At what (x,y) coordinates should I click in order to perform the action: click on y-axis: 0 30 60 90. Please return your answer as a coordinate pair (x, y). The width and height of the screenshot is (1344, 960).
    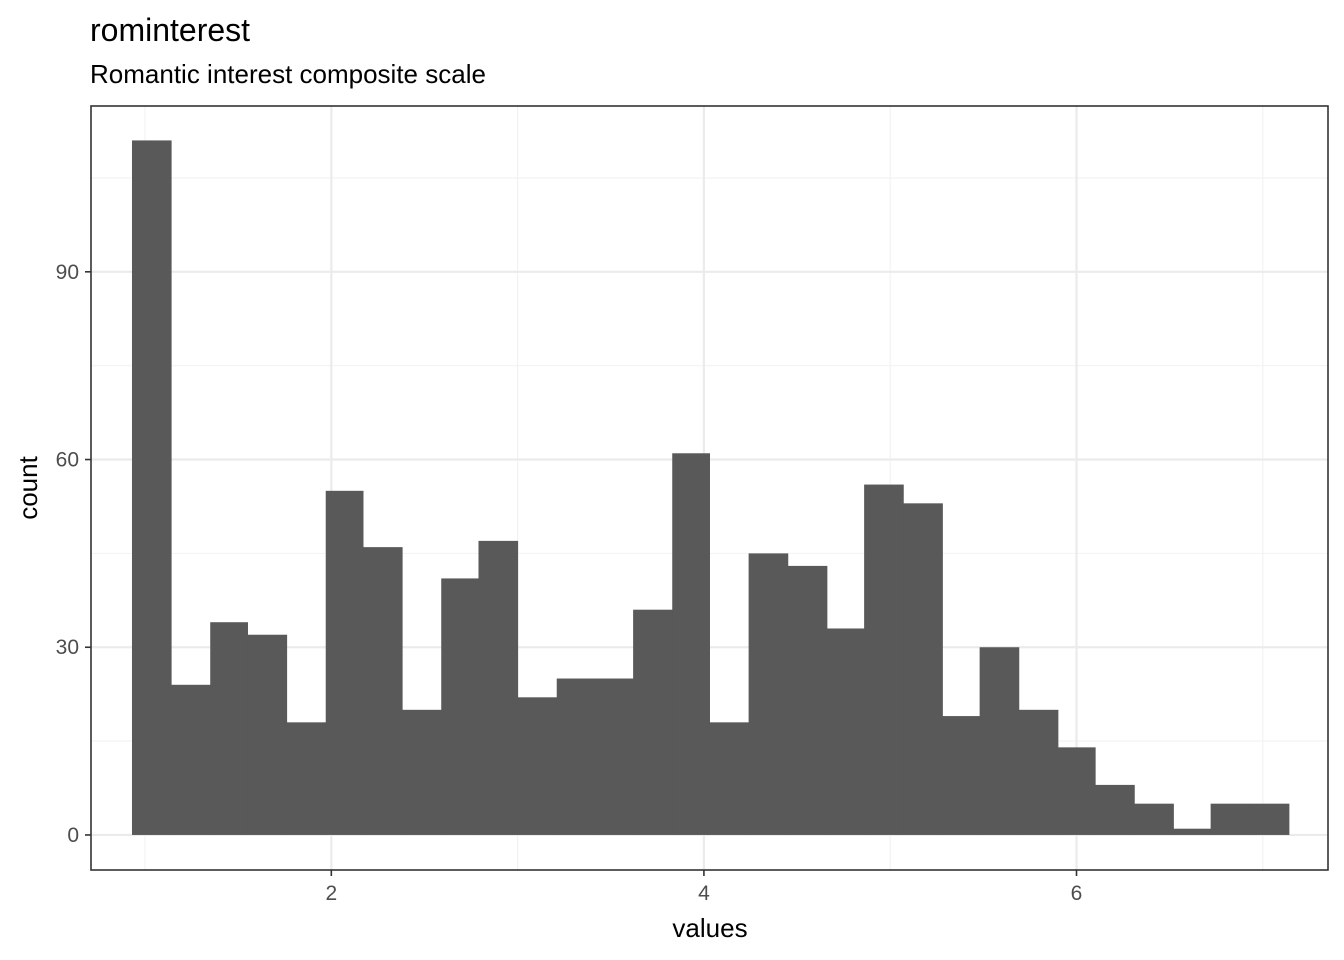
    Looking at the image, I should click on (73, 554).